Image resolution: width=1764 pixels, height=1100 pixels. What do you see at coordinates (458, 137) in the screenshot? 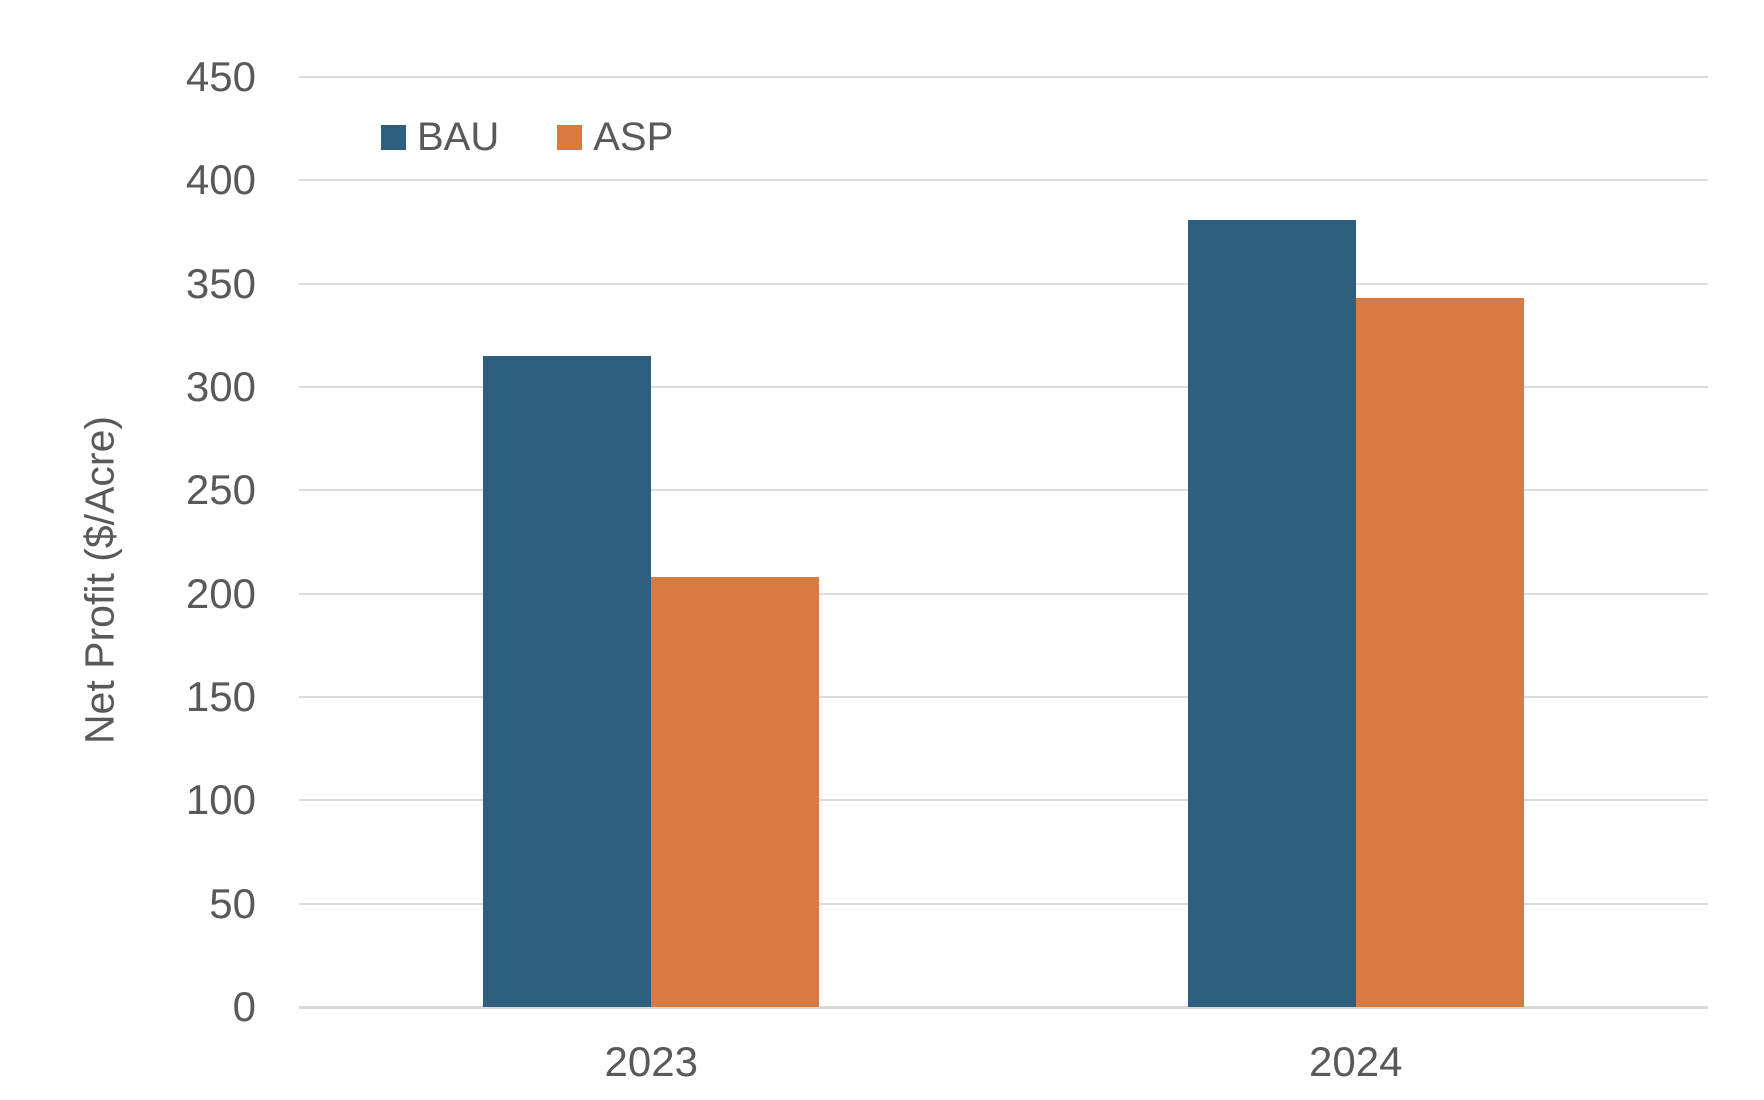
I see `legend-label-bau: BAU` at bounding box center [458, 137].